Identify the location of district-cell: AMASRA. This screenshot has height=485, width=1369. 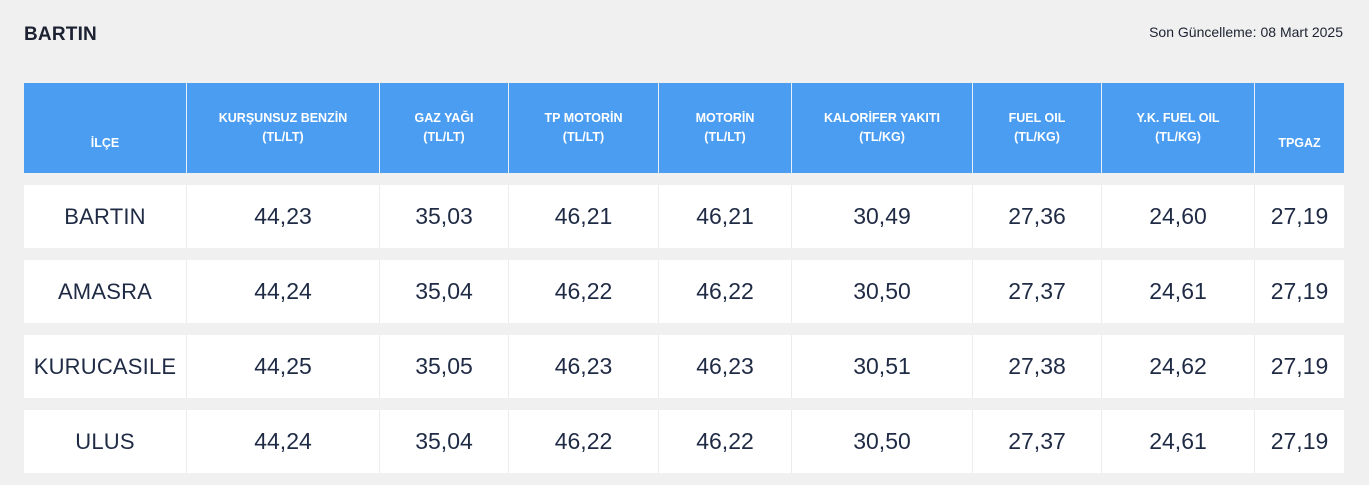
(105, 291).